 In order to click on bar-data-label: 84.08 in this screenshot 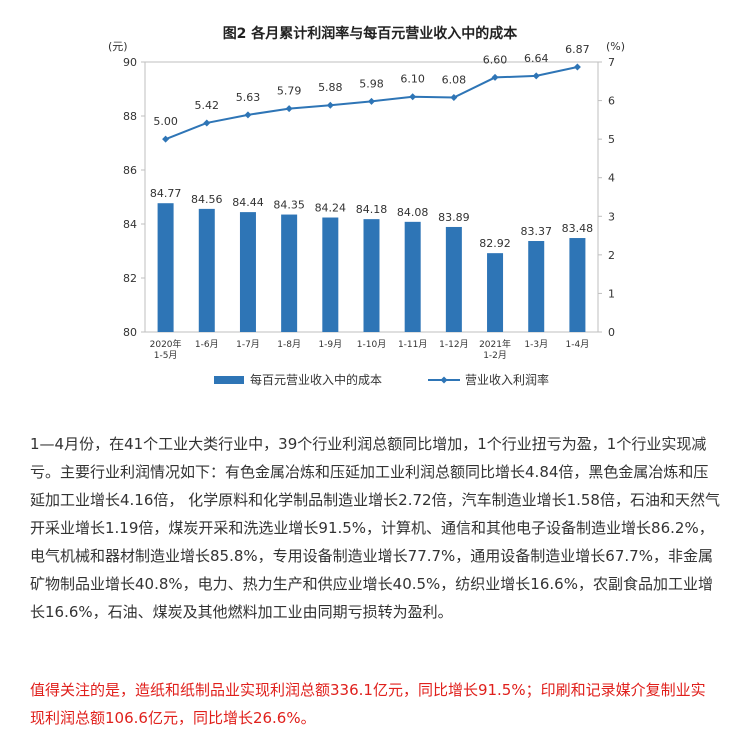, I will do `click(413, 212)`.